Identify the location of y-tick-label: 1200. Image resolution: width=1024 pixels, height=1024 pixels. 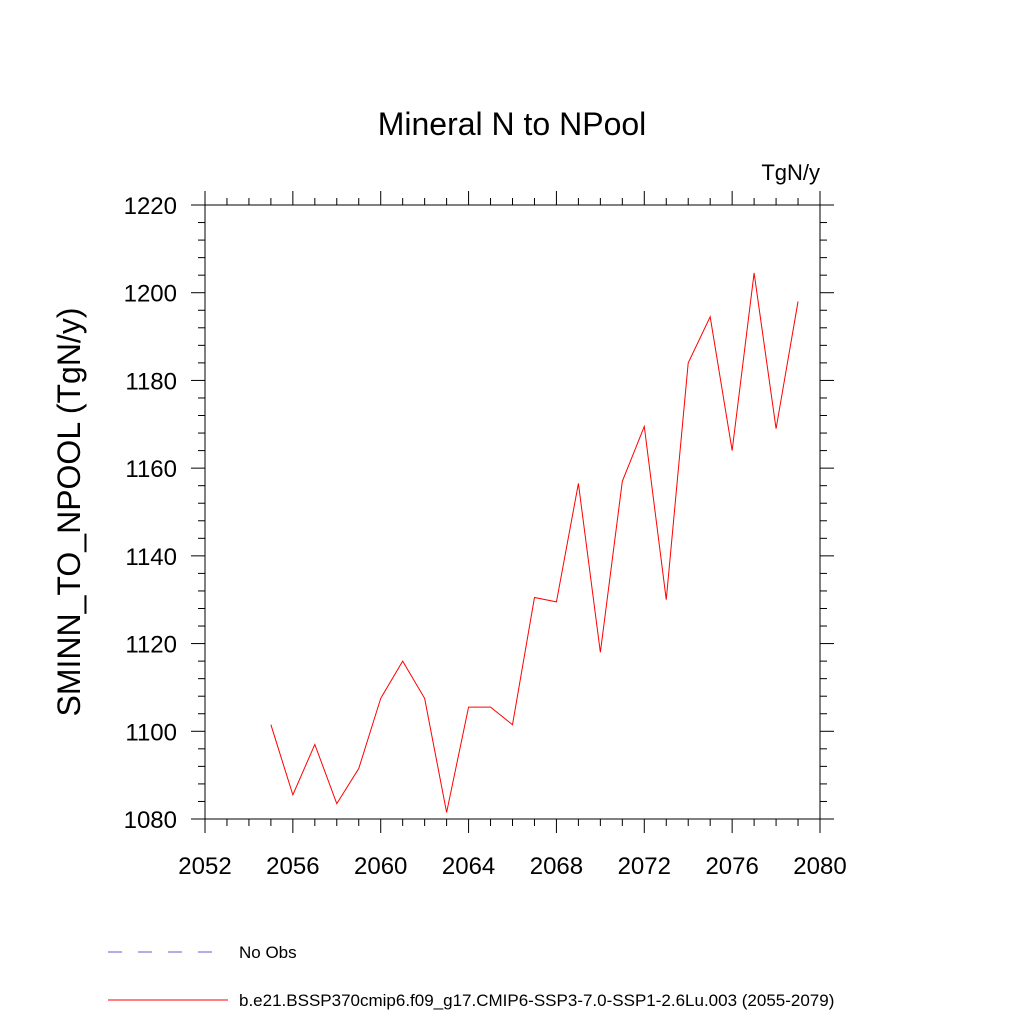
(150, 294).